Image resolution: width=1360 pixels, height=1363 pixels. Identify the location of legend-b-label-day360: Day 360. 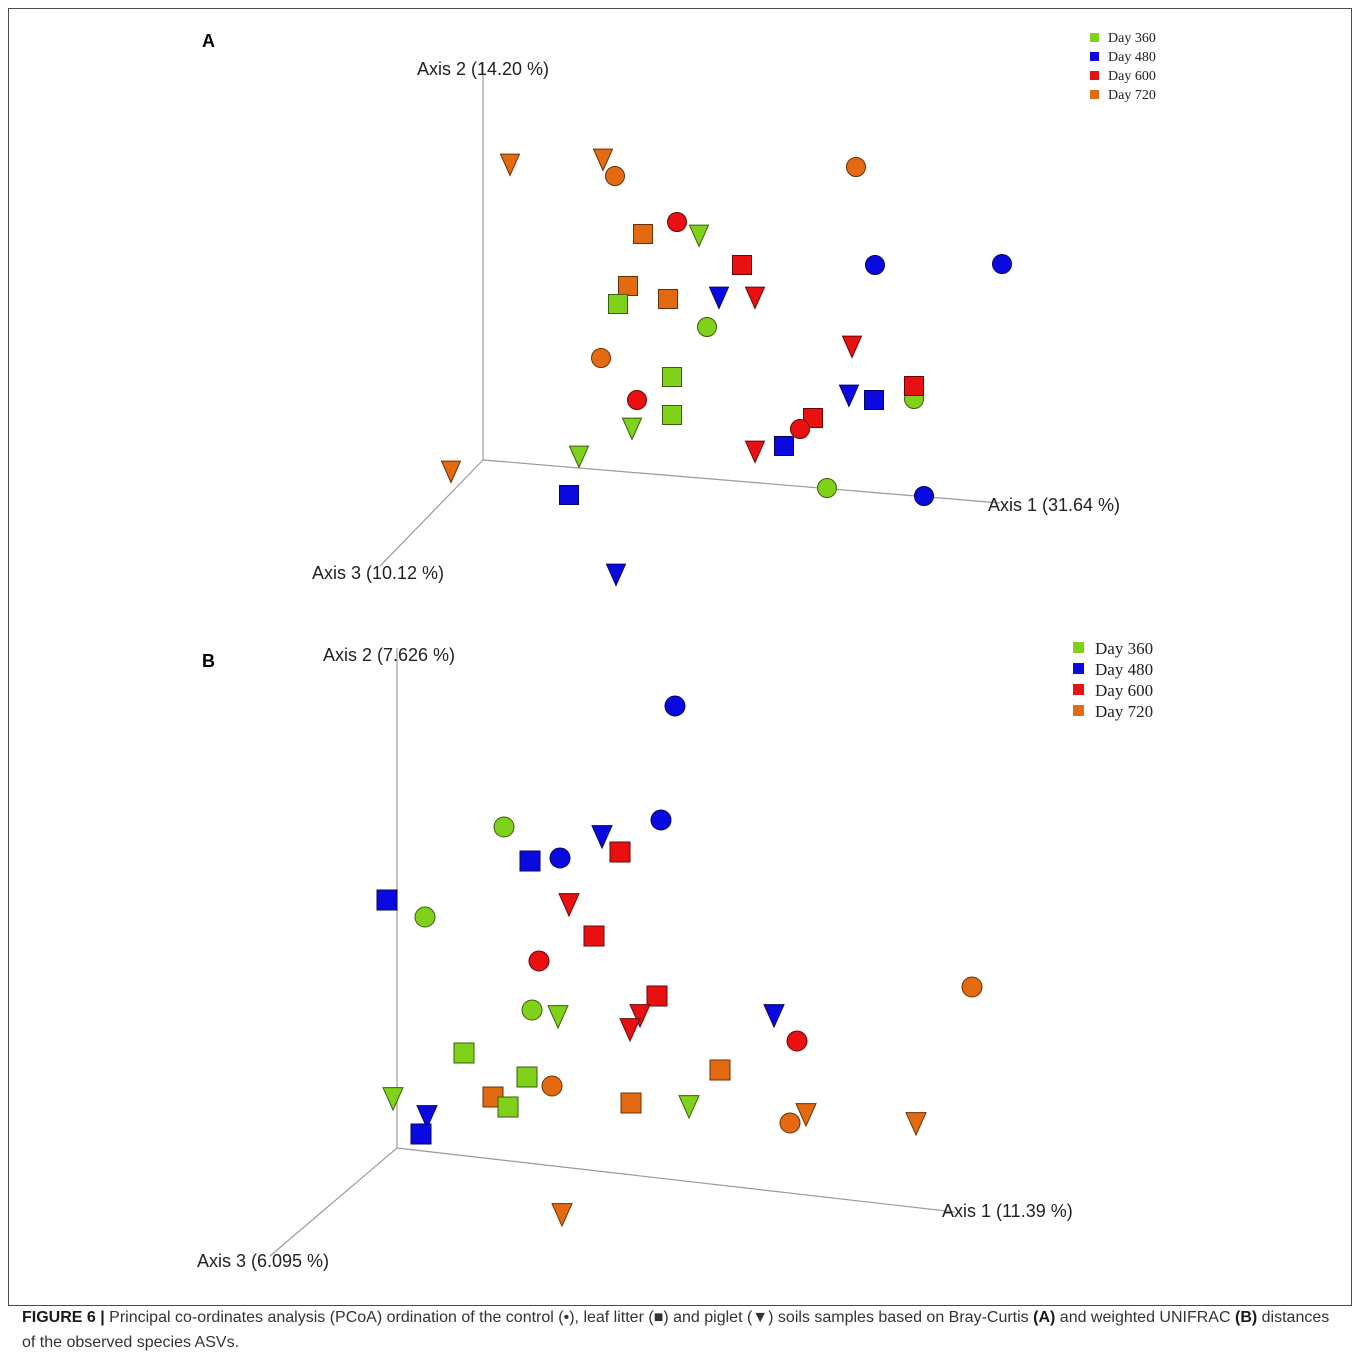
(1124, 648).